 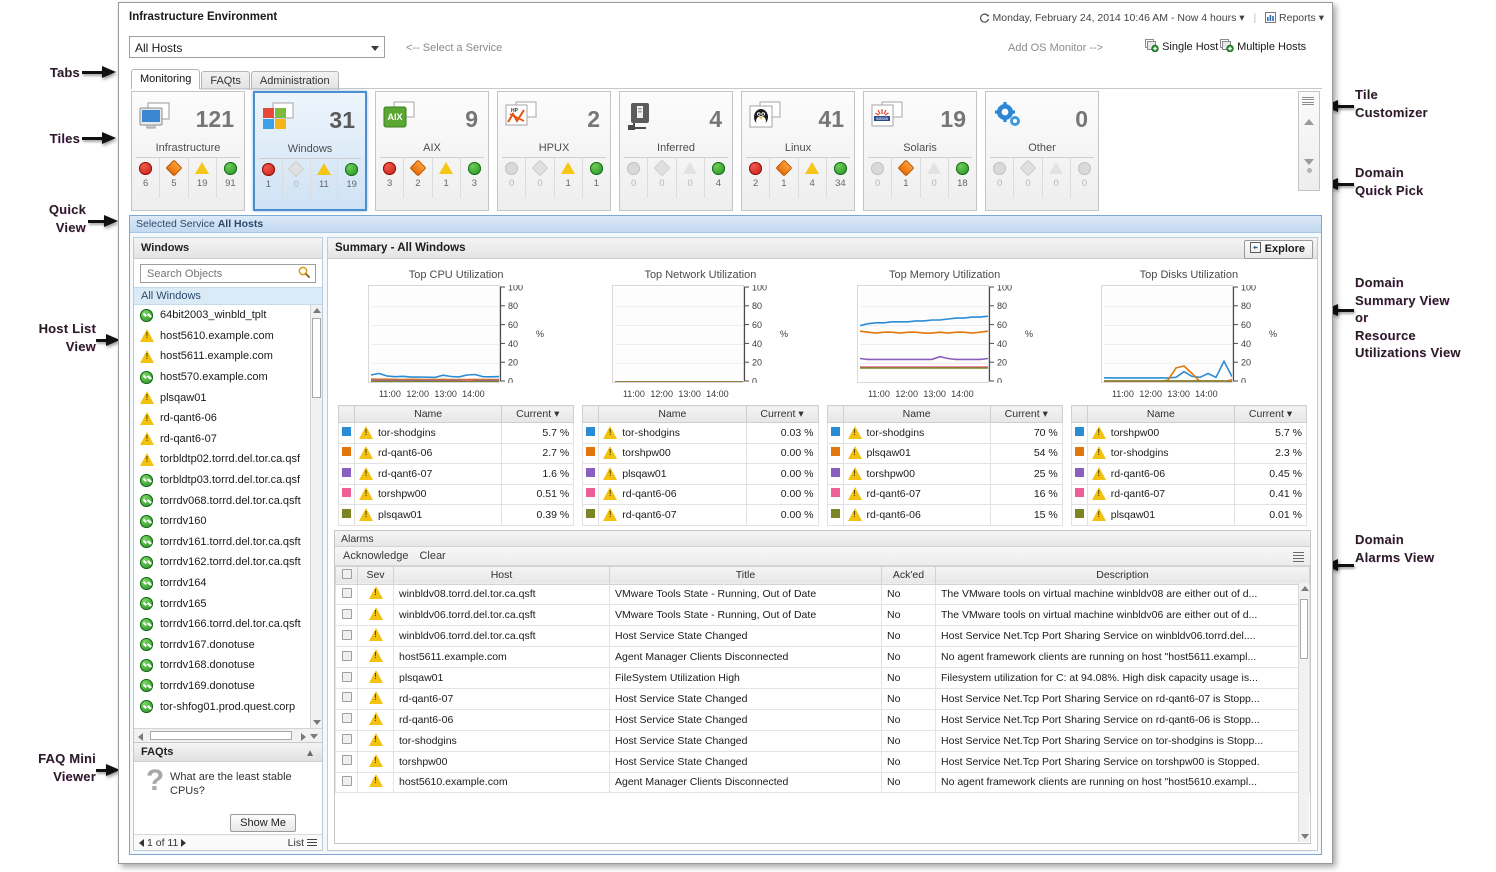 I want to click on tile-severity-cell: 5, so click(x=174, y=178).